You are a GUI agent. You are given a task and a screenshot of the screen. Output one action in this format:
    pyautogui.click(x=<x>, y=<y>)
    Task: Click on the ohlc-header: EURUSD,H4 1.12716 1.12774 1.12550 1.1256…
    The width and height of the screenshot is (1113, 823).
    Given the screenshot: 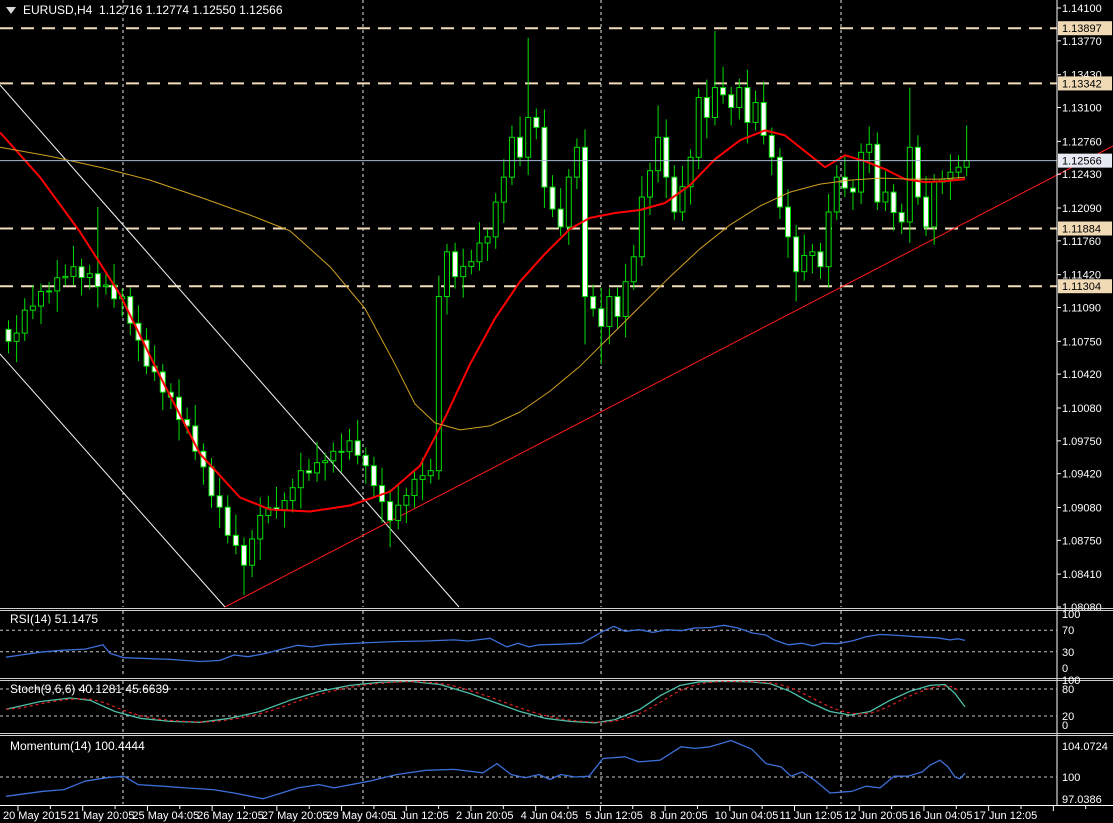 What is the action you would take?
    pyautogui.click(x=144, y=10)
    